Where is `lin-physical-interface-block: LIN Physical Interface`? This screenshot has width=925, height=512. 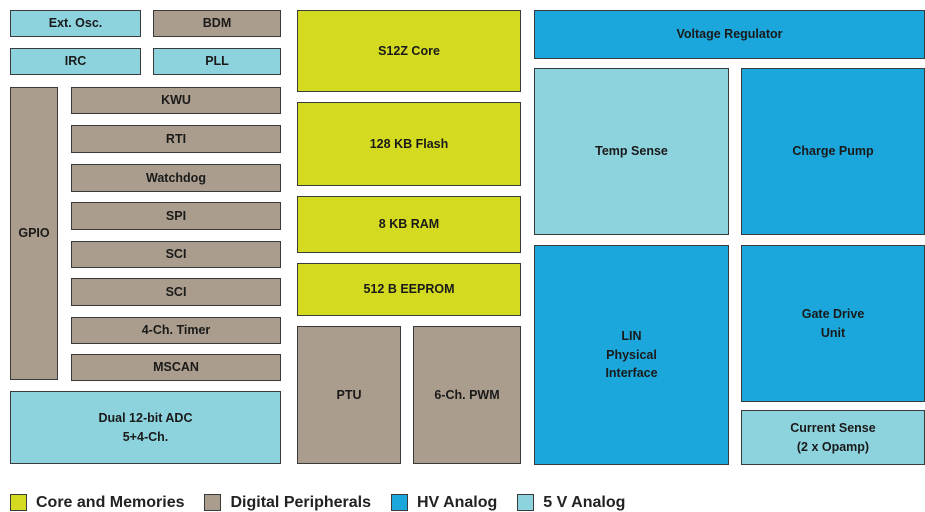
lin-physical-interface-block: LIN Physical Interface is located at coordinates (631, 355).